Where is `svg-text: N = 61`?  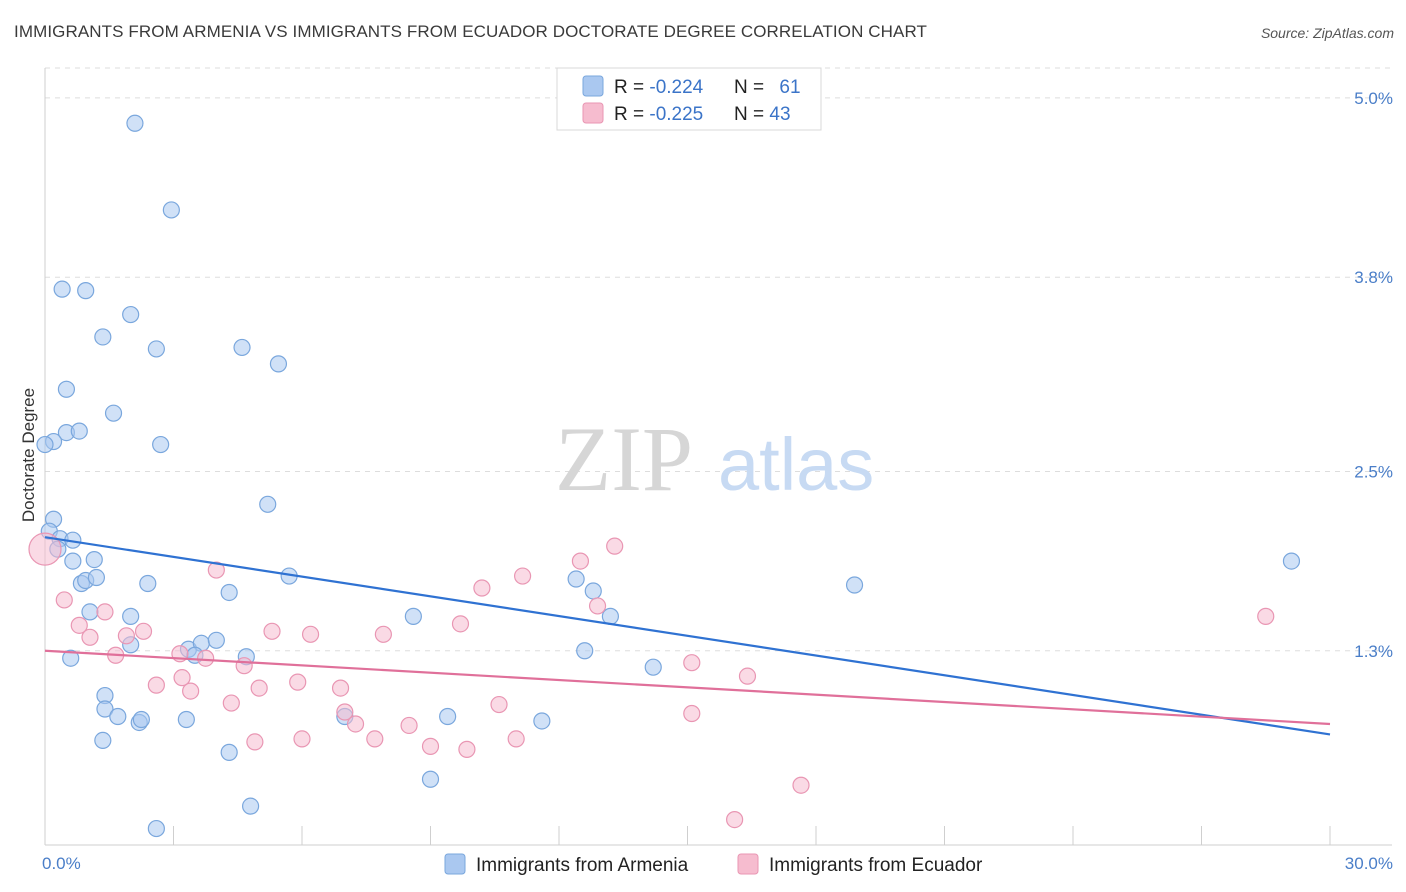
svg-text: N = 61 is located at coordinates (767, 87).